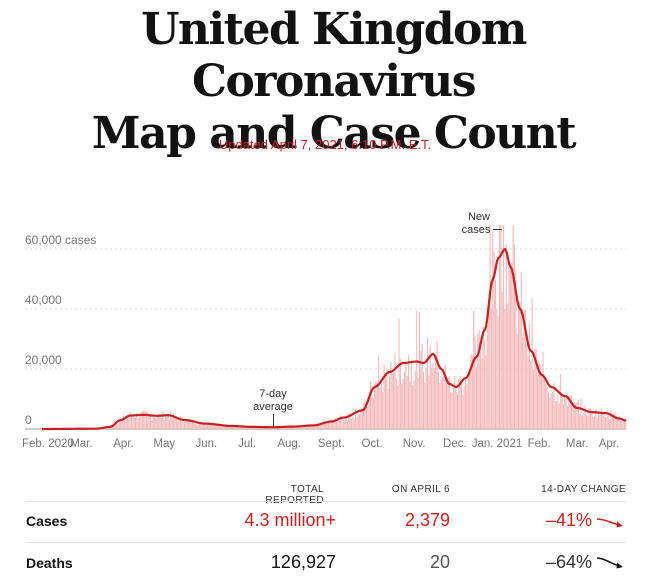  What do you see at coordinates (609, 563) in the screenshot?
I see `deaths-trend-arrow-icon` at bounding box center [609, 563].